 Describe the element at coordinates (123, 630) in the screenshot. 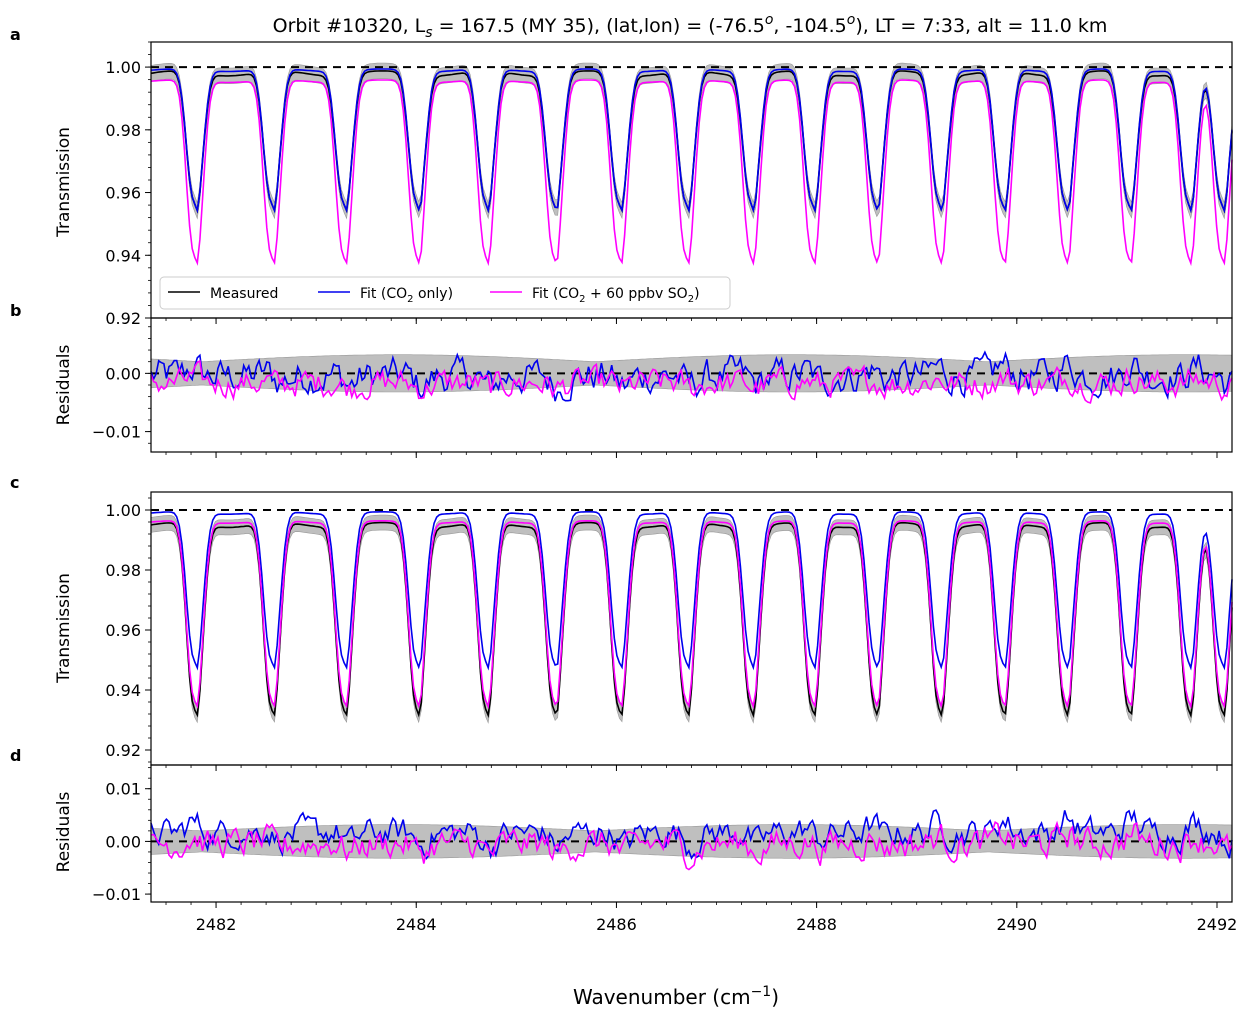

I see `y-tick-label-c: 0.96` at that location.